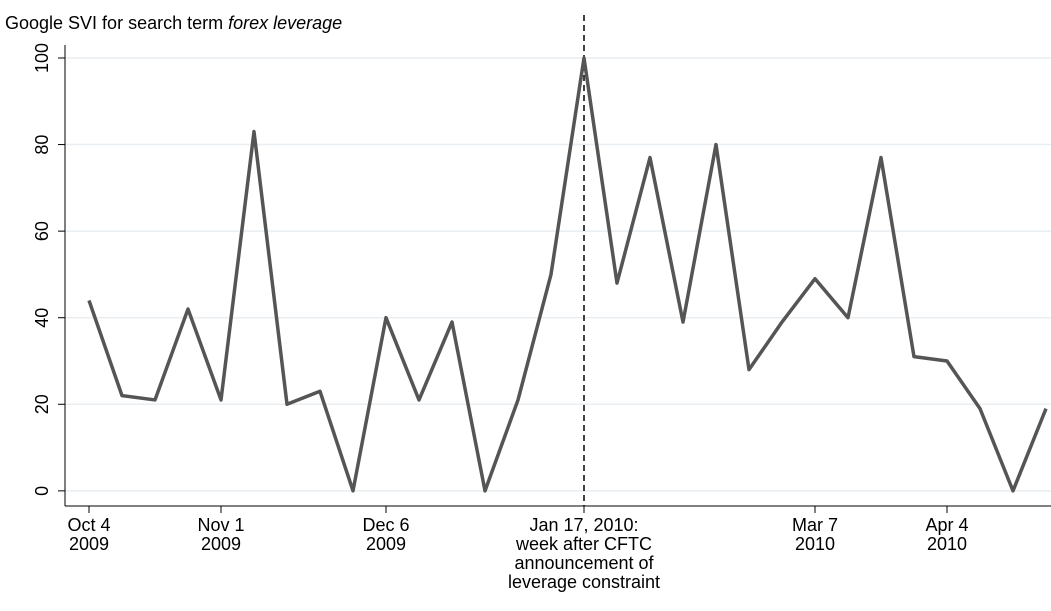 The height and width of the screenshot is (611, 1051). What do you see at coordinates (88, 525) in the screenshot?
I see `x-tick-label-line: Oct 4` at bounding box center [88, 525].